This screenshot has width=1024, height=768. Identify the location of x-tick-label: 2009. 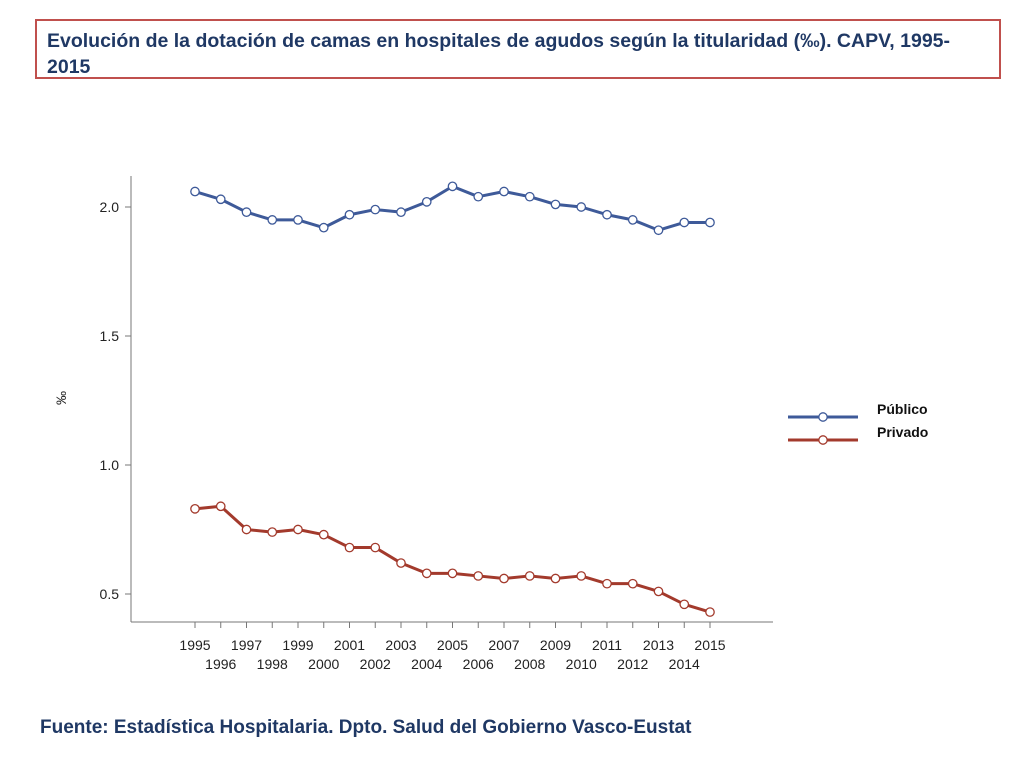
(555, 645).